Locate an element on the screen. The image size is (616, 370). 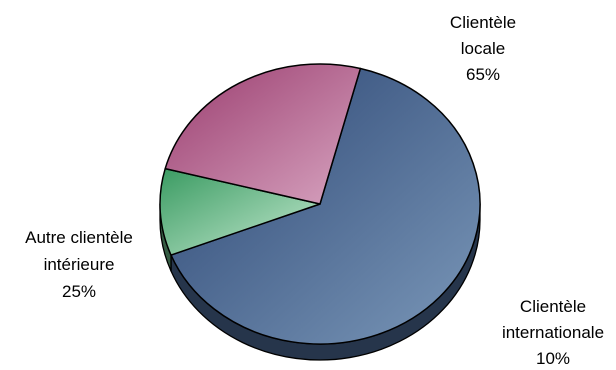
pie-slice-clientele-internationale is located at coordinates (240, 211).